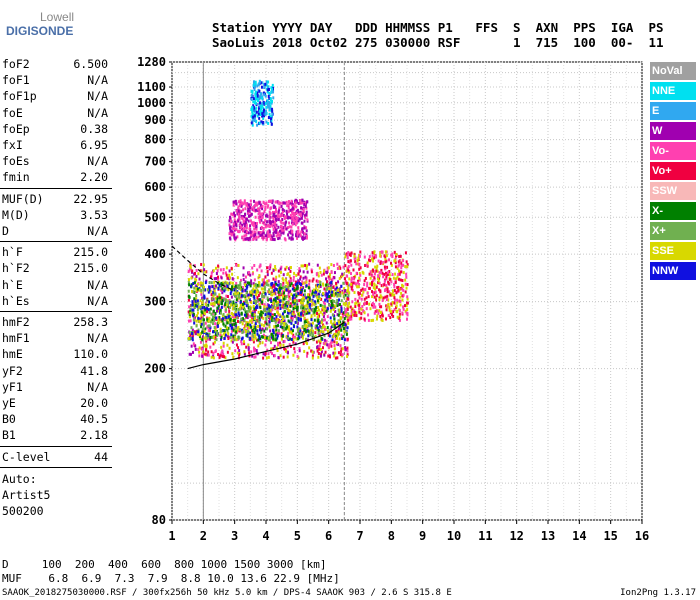 The width and height of the screenshot is (700, 600). What do you see at coordinates (97, 284) in the screenshot?
I see `param-value: N/A` at bounding box center [97, 284].